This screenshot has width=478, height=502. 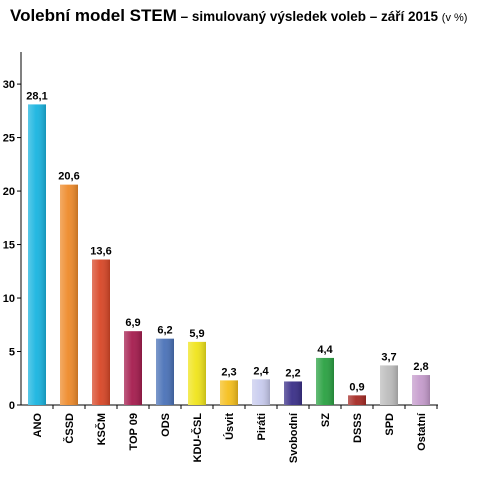 What do you see at coordinates (196, 334) in the screenshot?
I see `bar-value-label: 5,9` at bounding box center [196, 334].